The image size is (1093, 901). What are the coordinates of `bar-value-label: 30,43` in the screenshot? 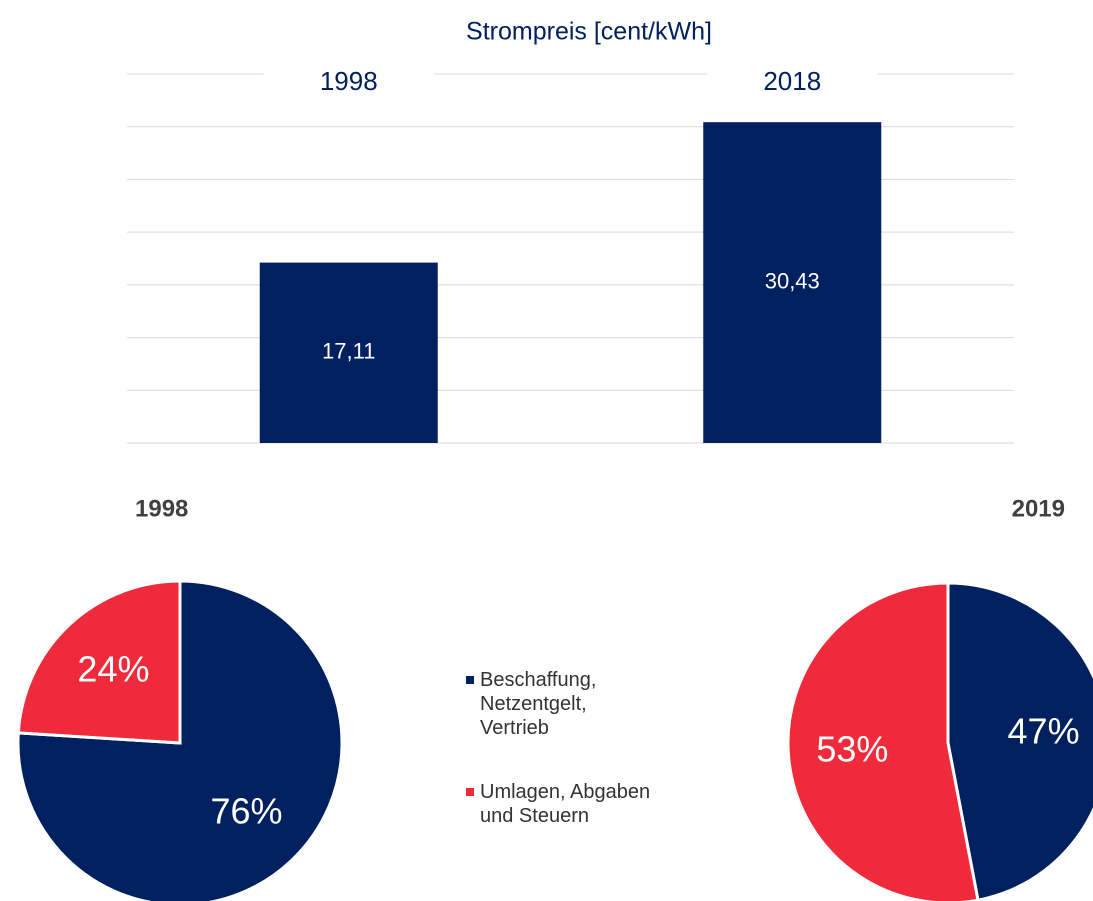 It's located at (792, 280).